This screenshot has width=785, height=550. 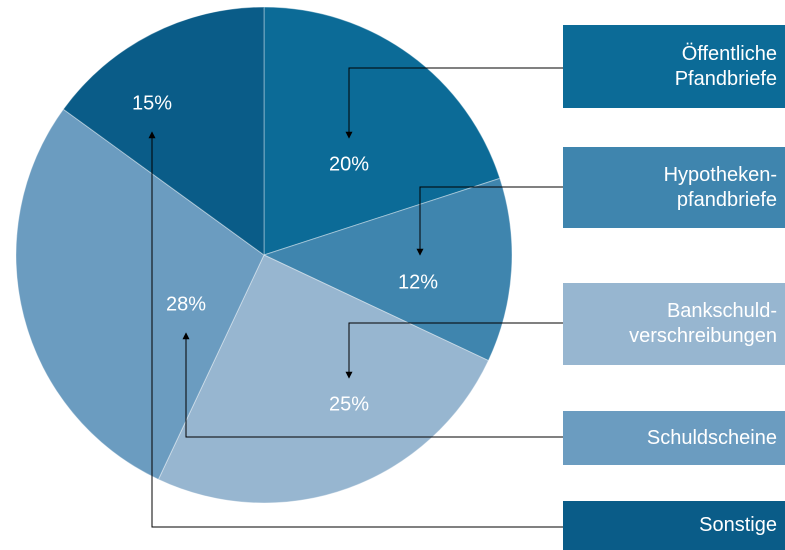 I want to click on legend-entry: Öffentliche Pfandbriefe, so click(x=674, y=66).